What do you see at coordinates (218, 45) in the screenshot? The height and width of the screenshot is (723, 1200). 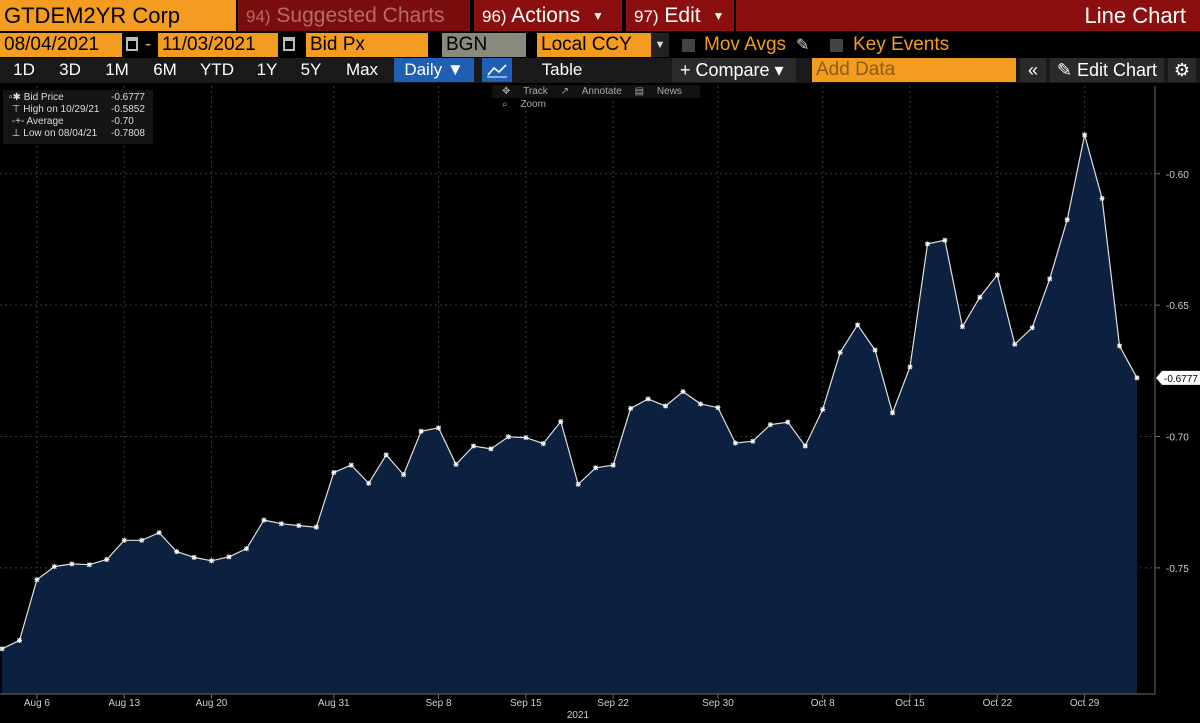 I see `end-date-field: 11/03/2021` at bounding box center [218, 45].